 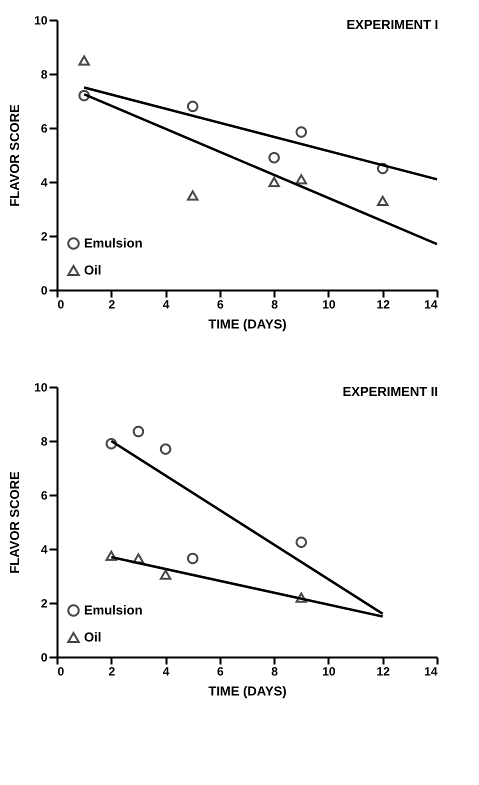 I want to click on chart-title: EXPERIMENT I, so click(x=392, y=24).